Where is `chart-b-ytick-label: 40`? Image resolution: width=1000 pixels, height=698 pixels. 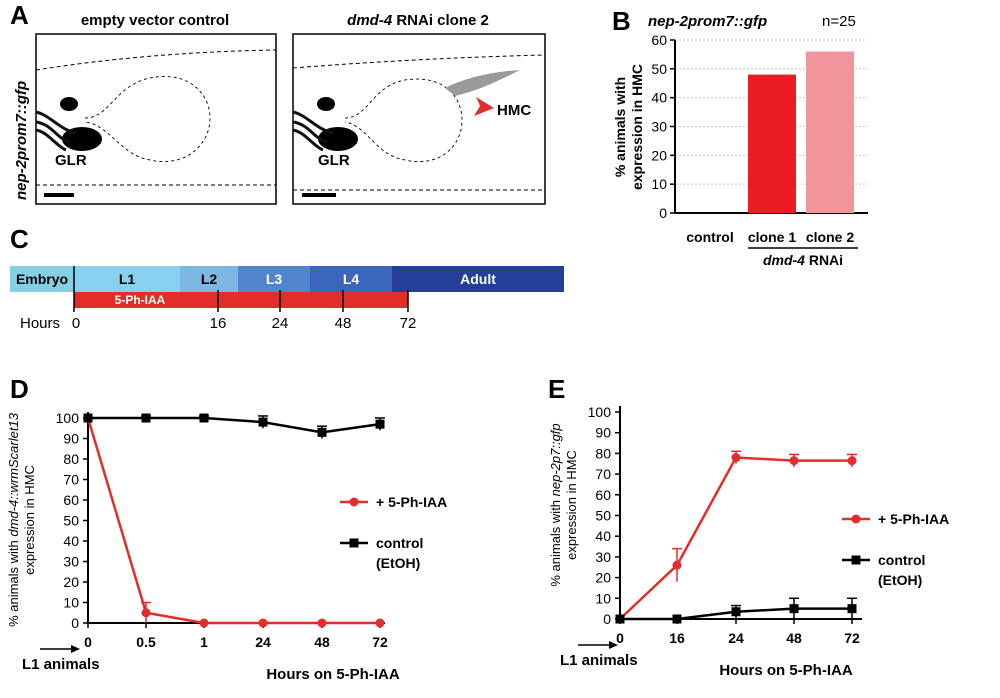 chart-b-ytick-label: 40 is located at coordinates (659, 98).